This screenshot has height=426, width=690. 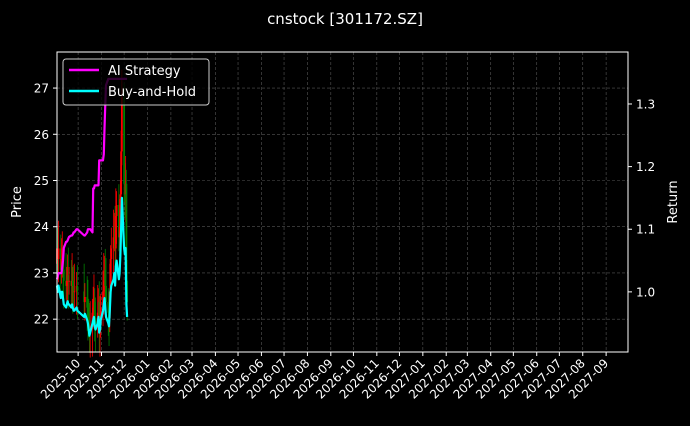 What do you see at coordinates (45, 204) in the screenshot?
I see `left-y-axis: 22 23 24 25 26 27` at bounding box center [45, 204].